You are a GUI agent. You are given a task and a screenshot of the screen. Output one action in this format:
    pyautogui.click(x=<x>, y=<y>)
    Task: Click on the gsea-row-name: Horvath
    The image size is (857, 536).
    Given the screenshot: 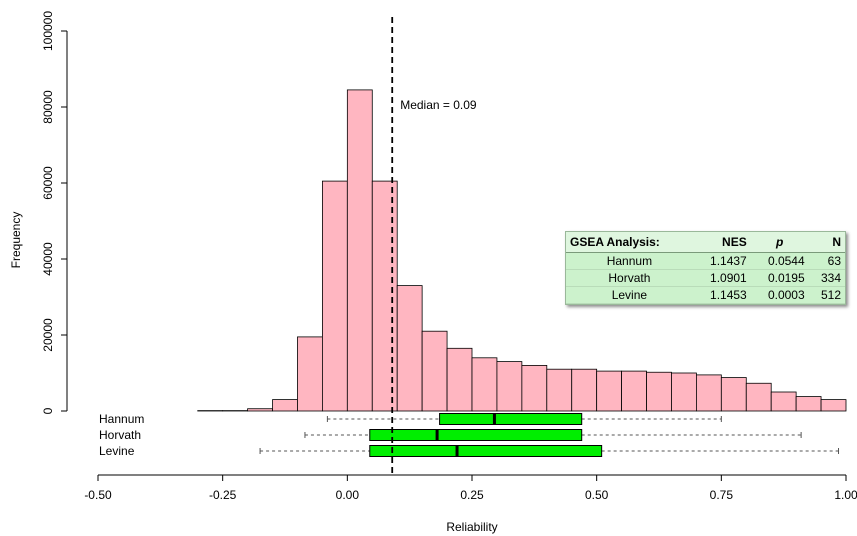 What is the action you would take?
    pyautogui.click(x=629, y=278)
    